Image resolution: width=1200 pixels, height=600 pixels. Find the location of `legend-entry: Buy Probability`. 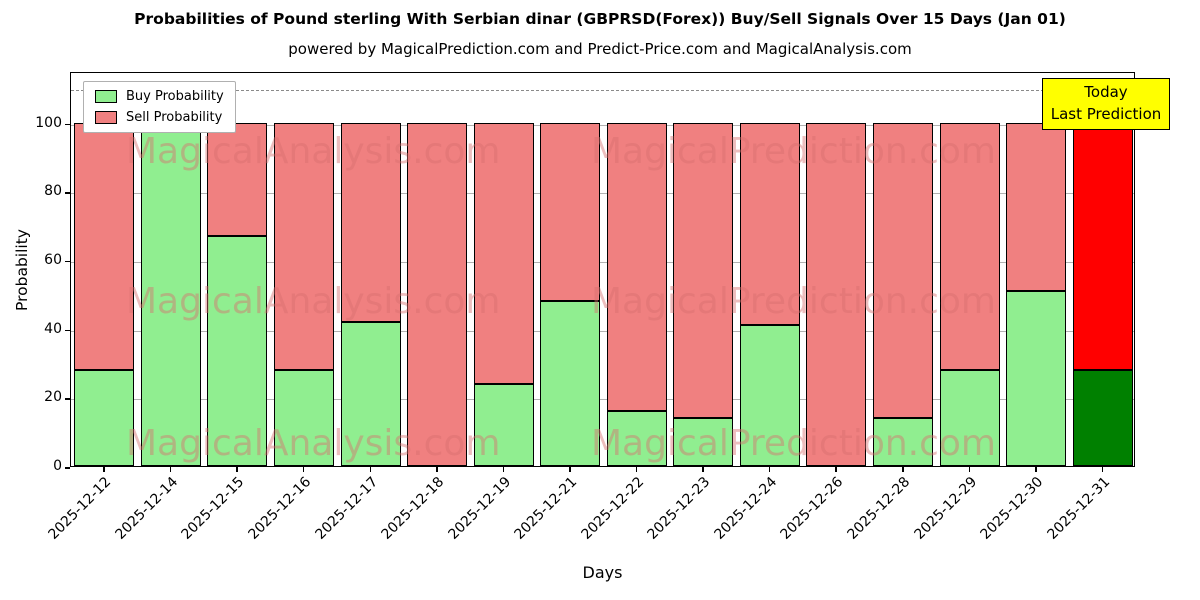

legend-entry: Buy Probability is located at coordinates (159, 96).